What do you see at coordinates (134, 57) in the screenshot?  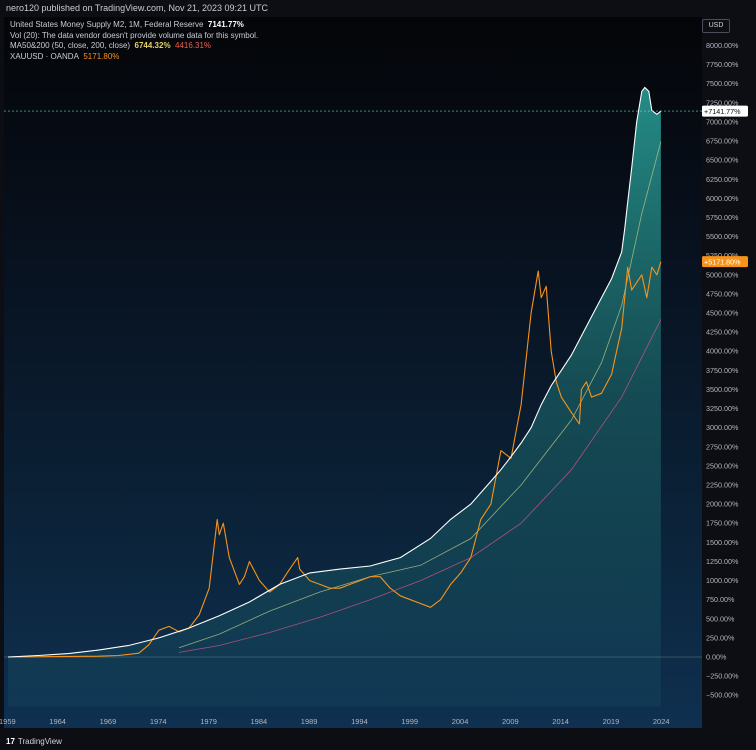 I see `legend-gold: XAUUSD · OANDA 5171.80%` at bounding box center [134, 57].